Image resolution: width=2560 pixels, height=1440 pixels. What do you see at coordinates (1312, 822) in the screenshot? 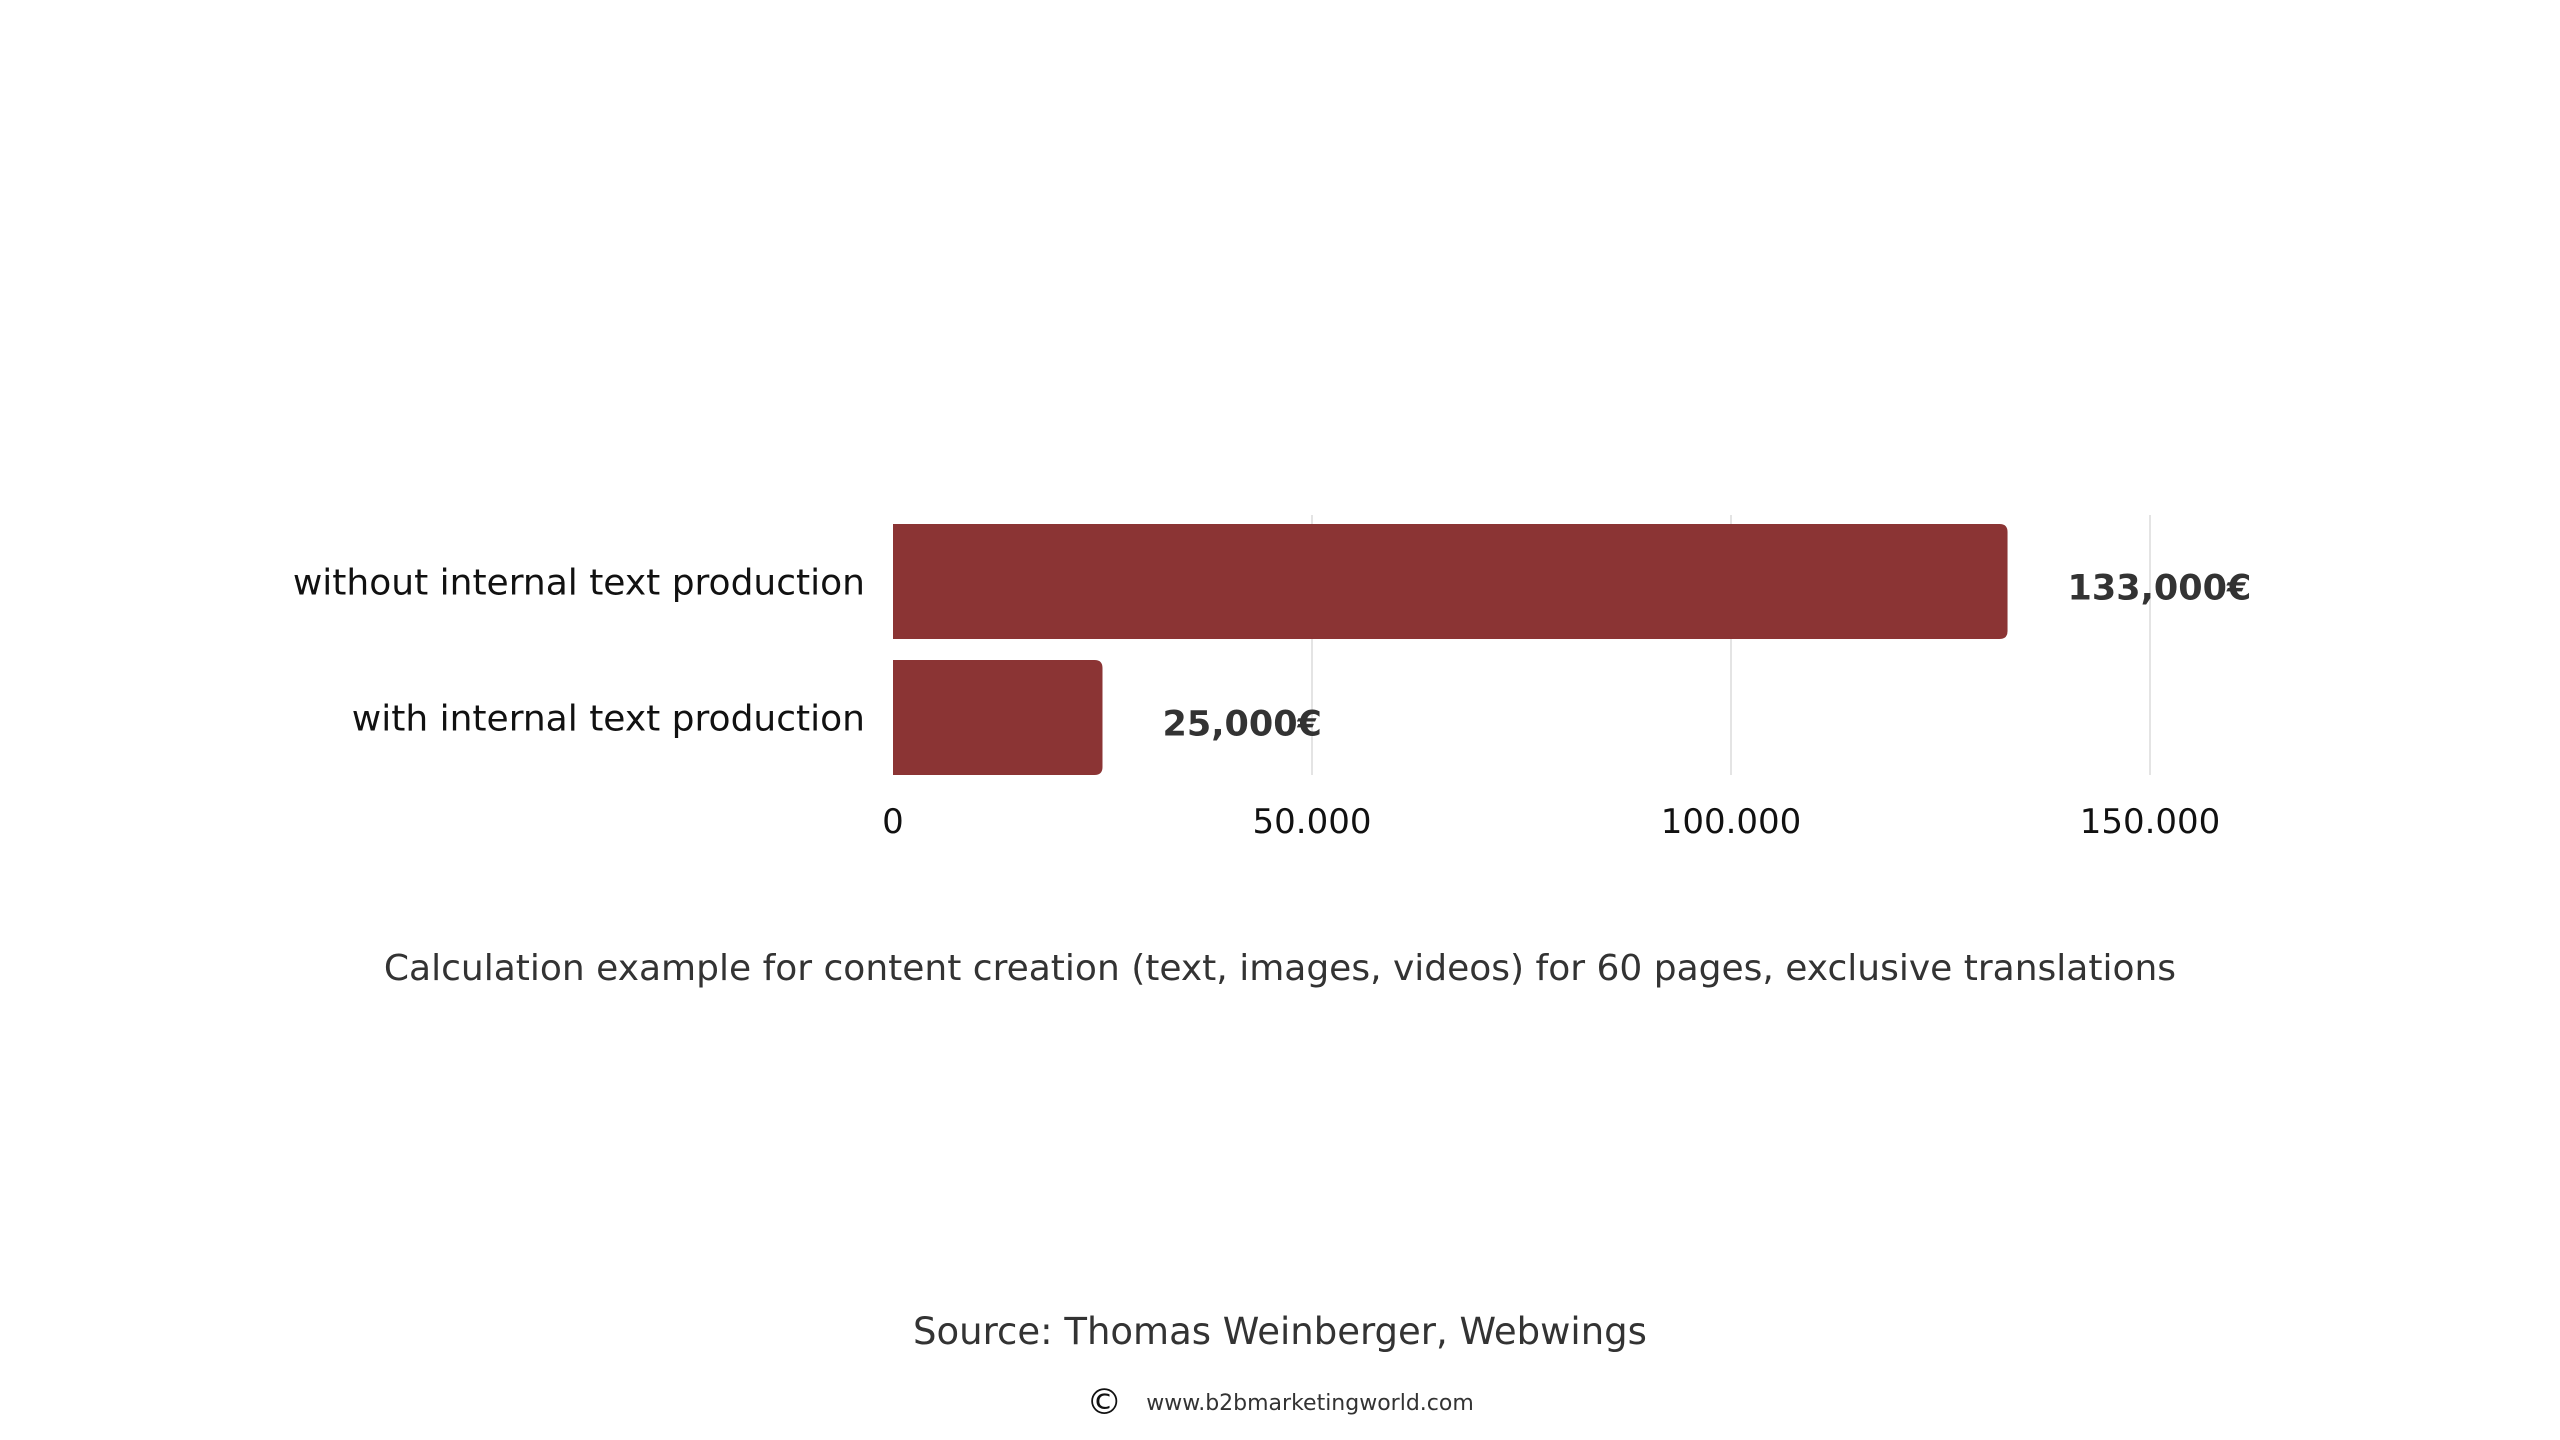
I see `x-tick-label: 50.000` at bounding box center [1312, 822].